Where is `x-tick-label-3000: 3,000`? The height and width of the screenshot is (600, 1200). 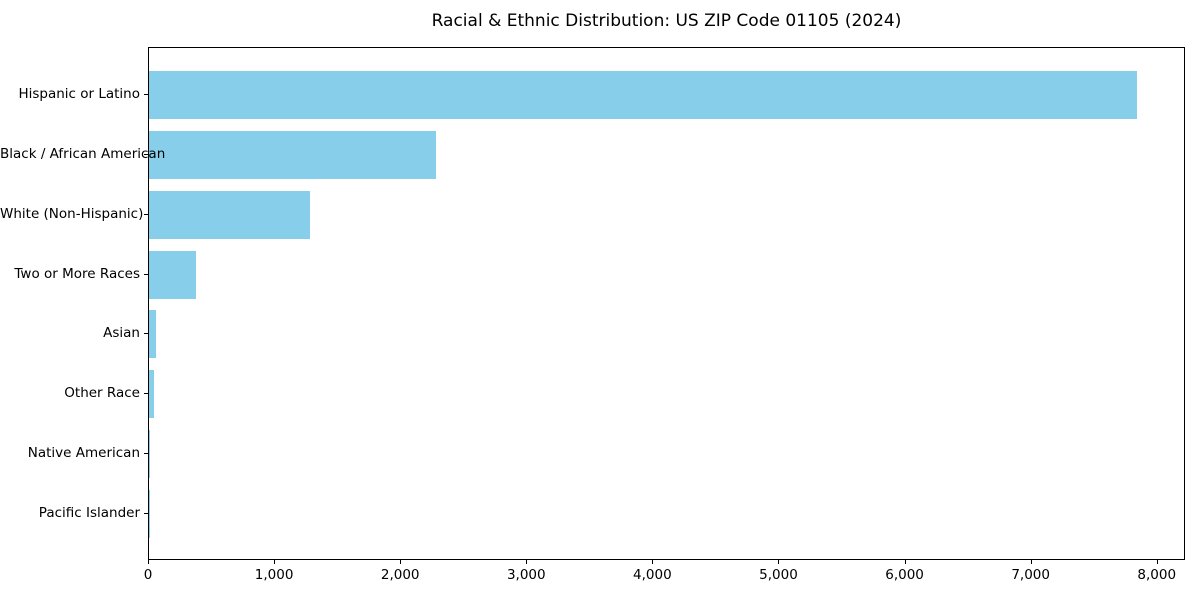
x-tick-label-3000: 3,000 is located at coordinates (526, 575).